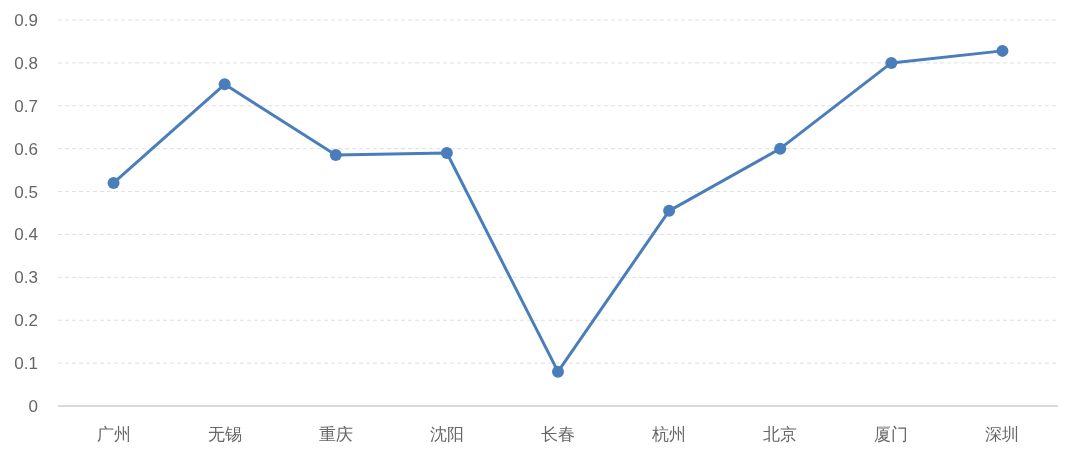 The height and width of the screenshot is (458, 1080). Describe the element at coordinates (26, 321) in the screenshot. I see `y-tick-label: 0.2` at that location.